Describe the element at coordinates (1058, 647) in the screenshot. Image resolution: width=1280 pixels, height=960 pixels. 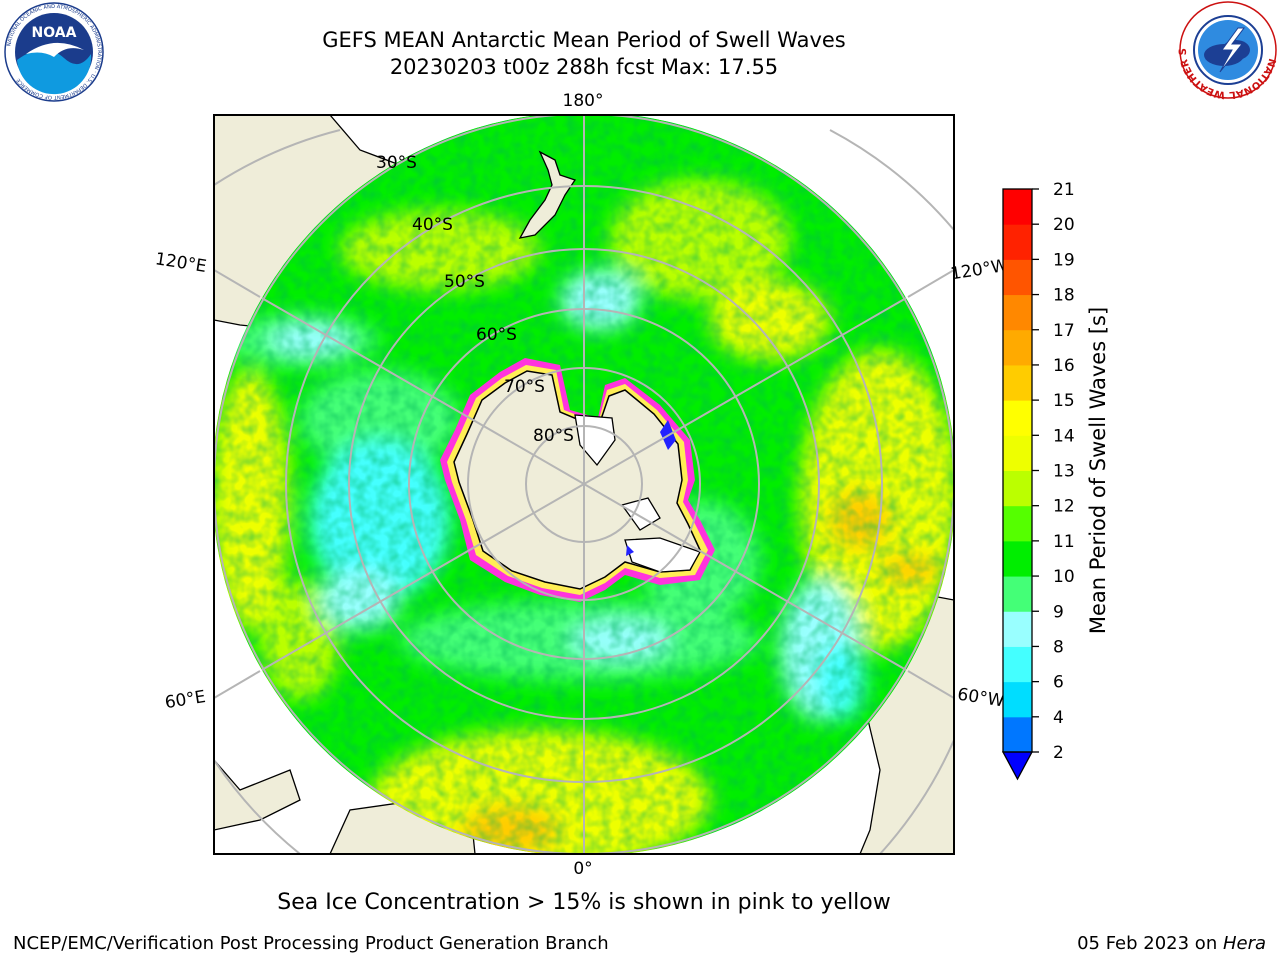
I see `colorbar-tick-label: 8` at that location.